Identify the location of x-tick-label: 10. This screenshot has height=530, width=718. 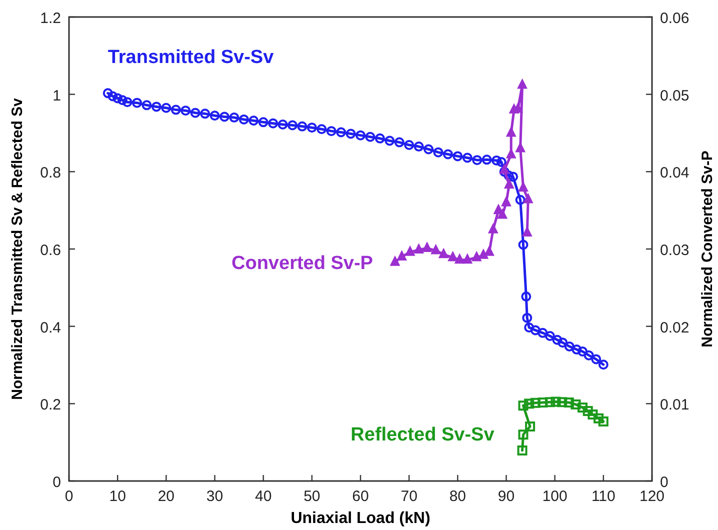
(117, 496).